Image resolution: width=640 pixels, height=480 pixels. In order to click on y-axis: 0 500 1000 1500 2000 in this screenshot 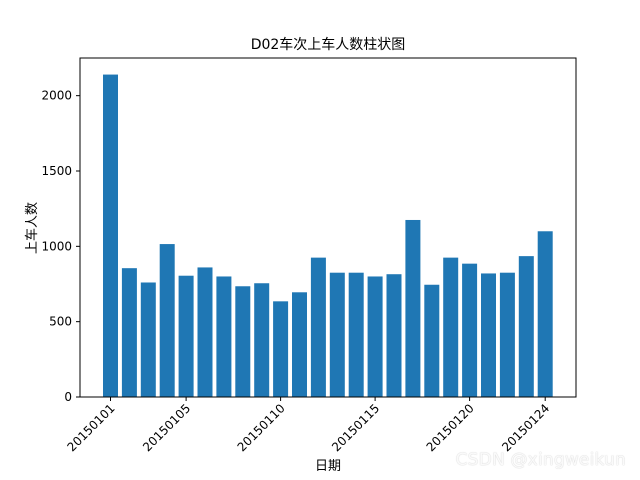, I will do `click(60, 246)`.